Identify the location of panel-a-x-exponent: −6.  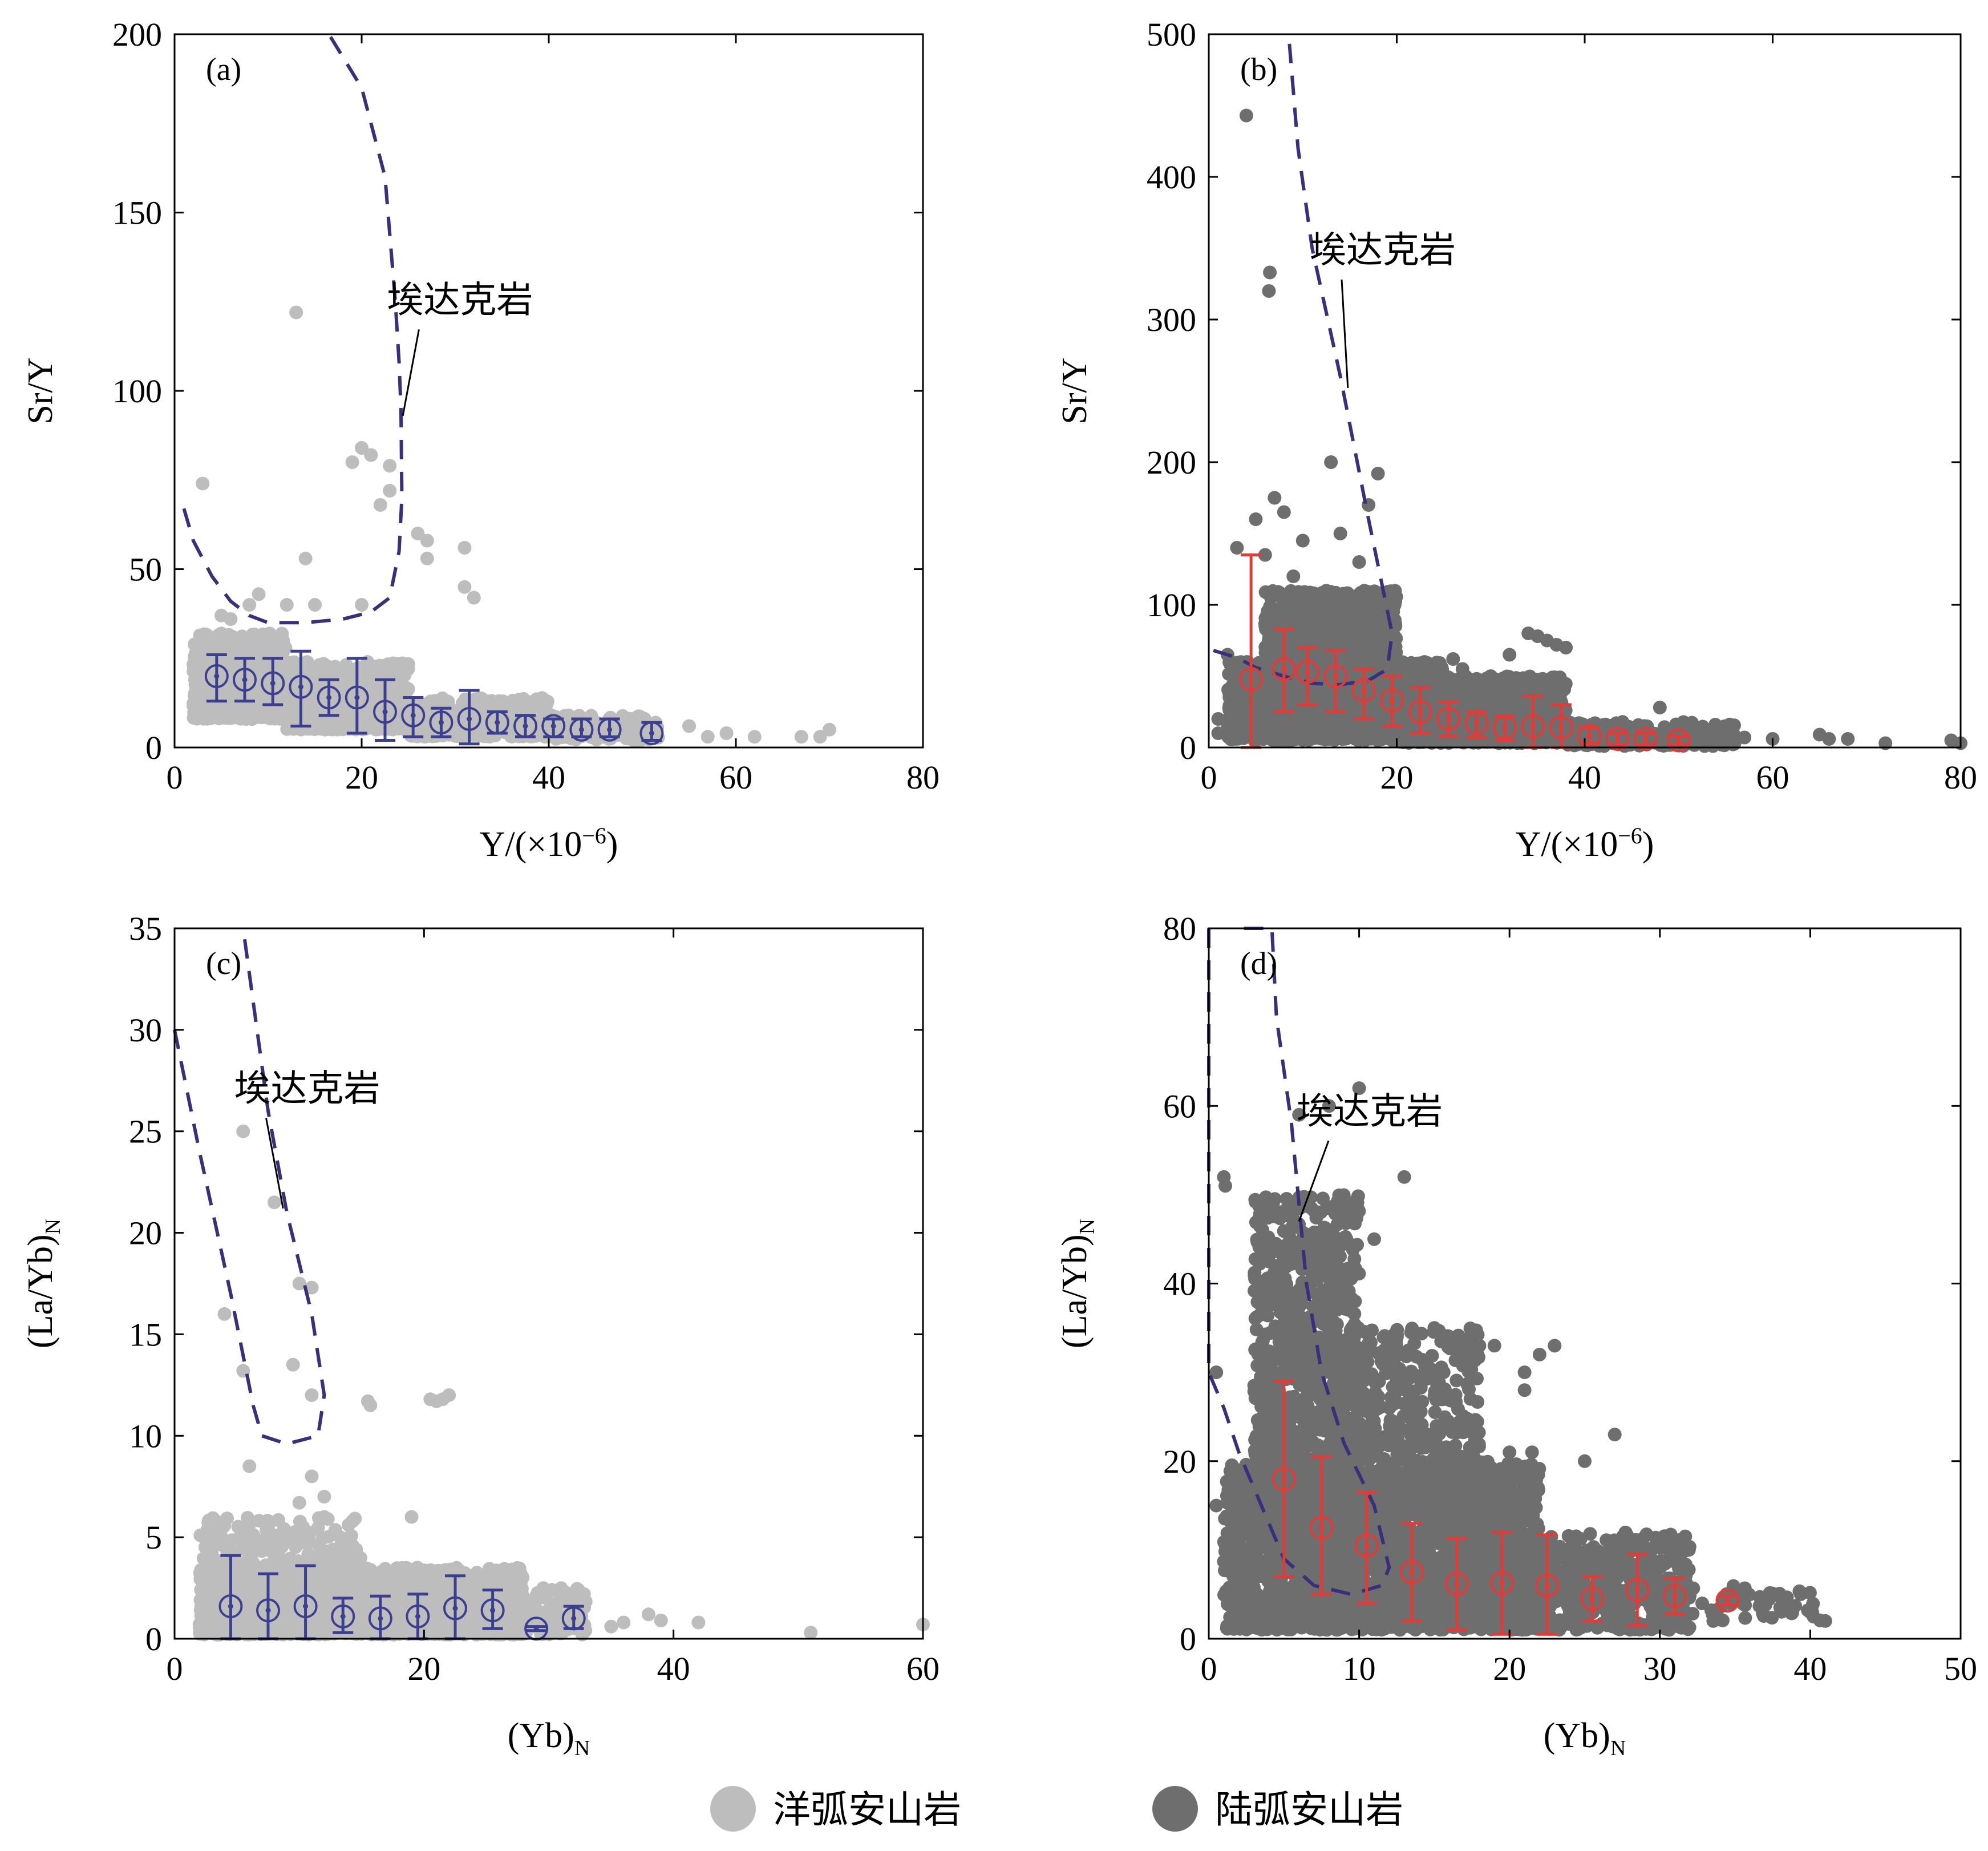
(594, 835).